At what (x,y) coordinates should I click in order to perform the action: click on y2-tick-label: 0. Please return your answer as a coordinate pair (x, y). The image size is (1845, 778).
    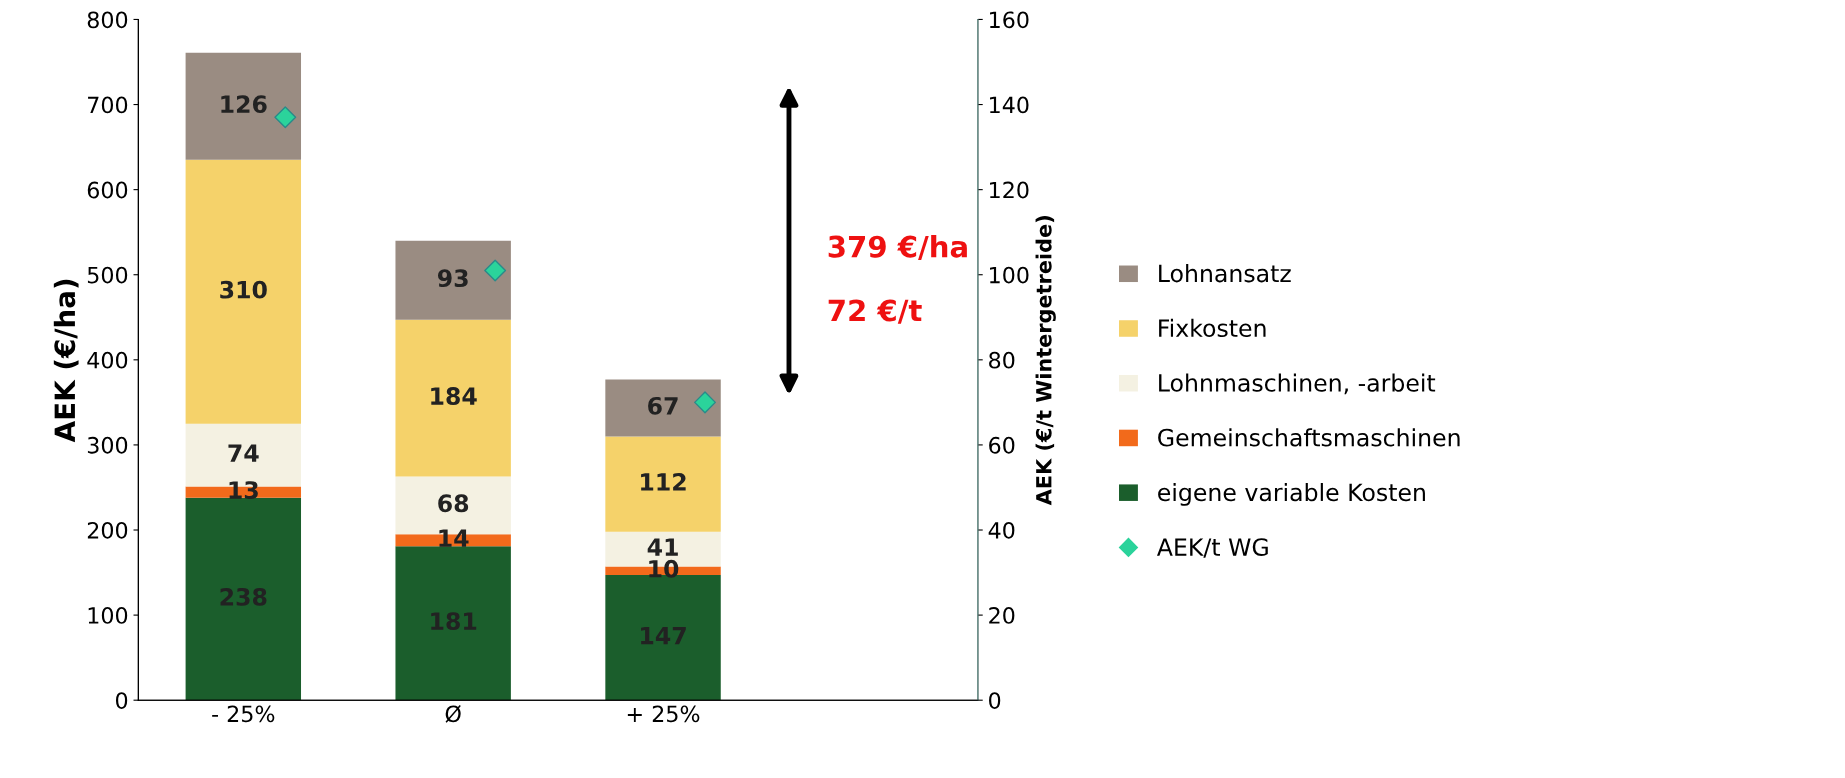
    Looking at the image, I should click on (995, 700).